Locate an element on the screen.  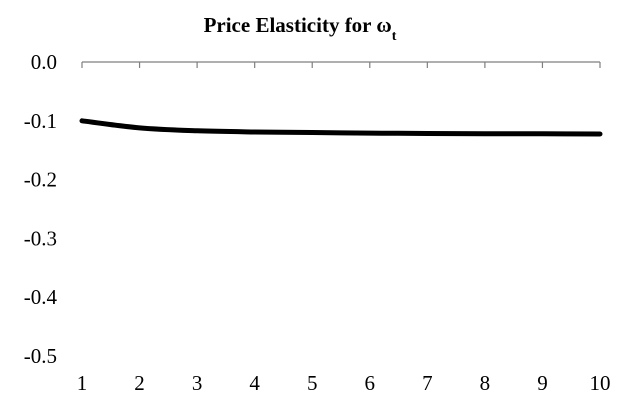
x-tick-label: 2 is located at coordinates (139, 383).